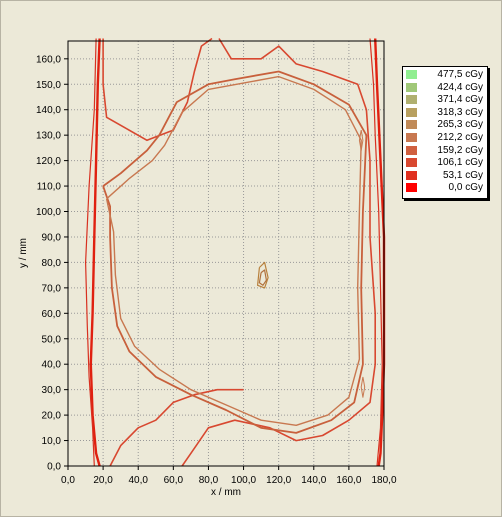 This screenshot has width=502, height=517. I want to click on legend-item: 318,3 cGy, so click(446, 113).